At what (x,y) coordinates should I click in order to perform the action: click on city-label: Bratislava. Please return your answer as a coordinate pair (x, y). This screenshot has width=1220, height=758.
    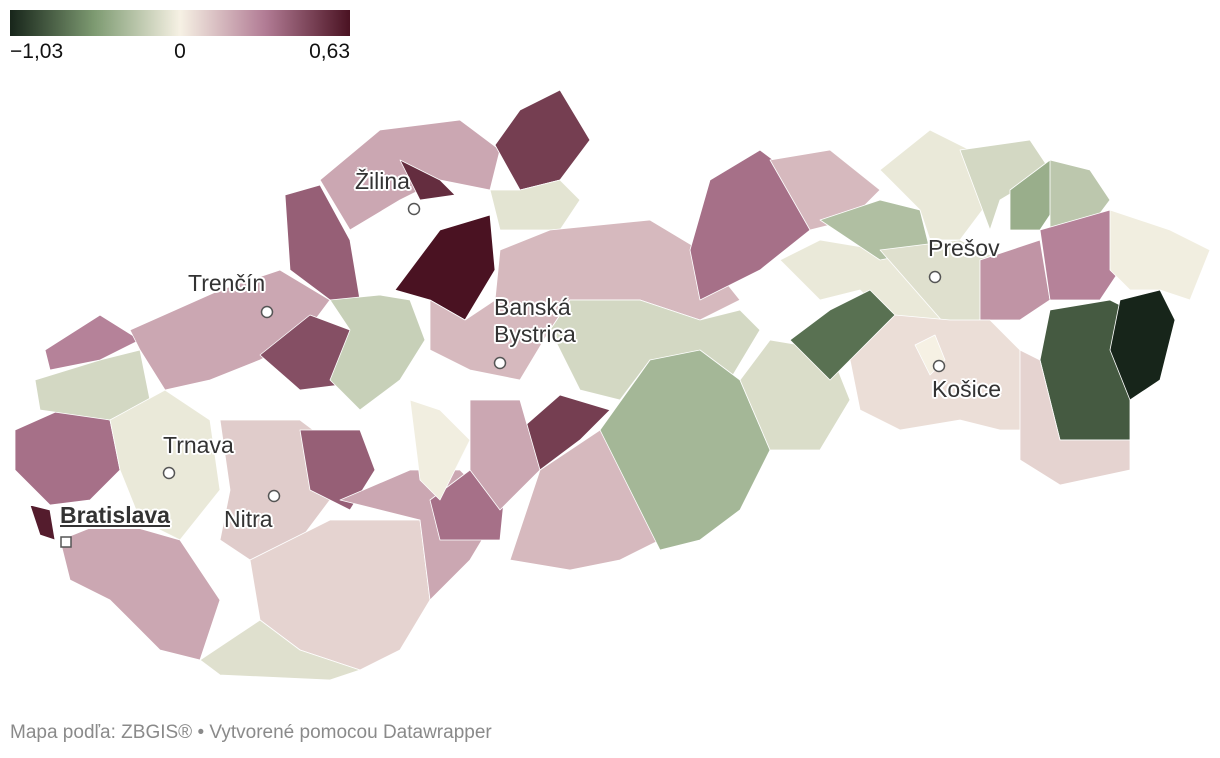
    Looking at the image, I should click on (115, 515).